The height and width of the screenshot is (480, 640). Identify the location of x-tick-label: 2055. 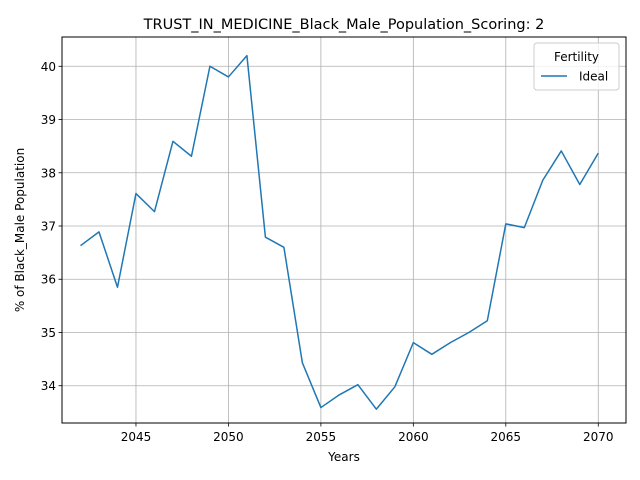
(321, 437).